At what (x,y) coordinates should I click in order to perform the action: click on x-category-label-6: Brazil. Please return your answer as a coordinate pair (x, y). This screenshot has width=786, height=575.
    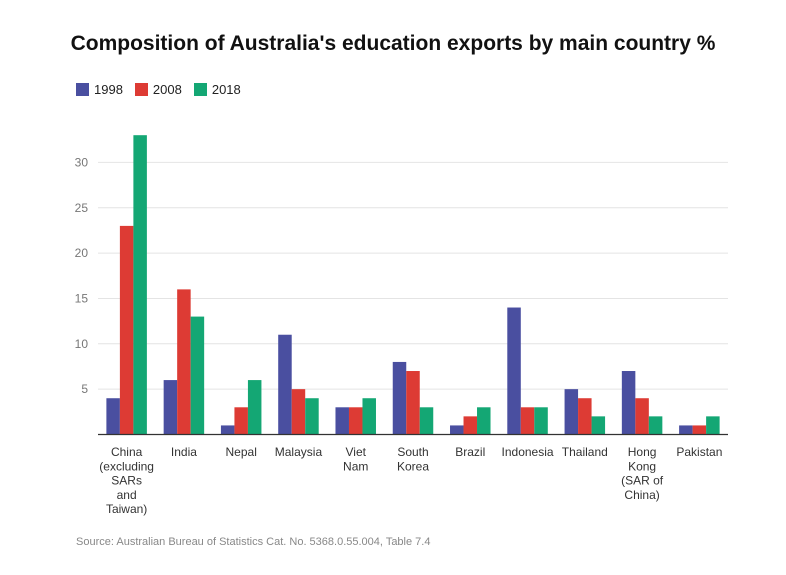
    Looking at the image, I should click on (470, 452).